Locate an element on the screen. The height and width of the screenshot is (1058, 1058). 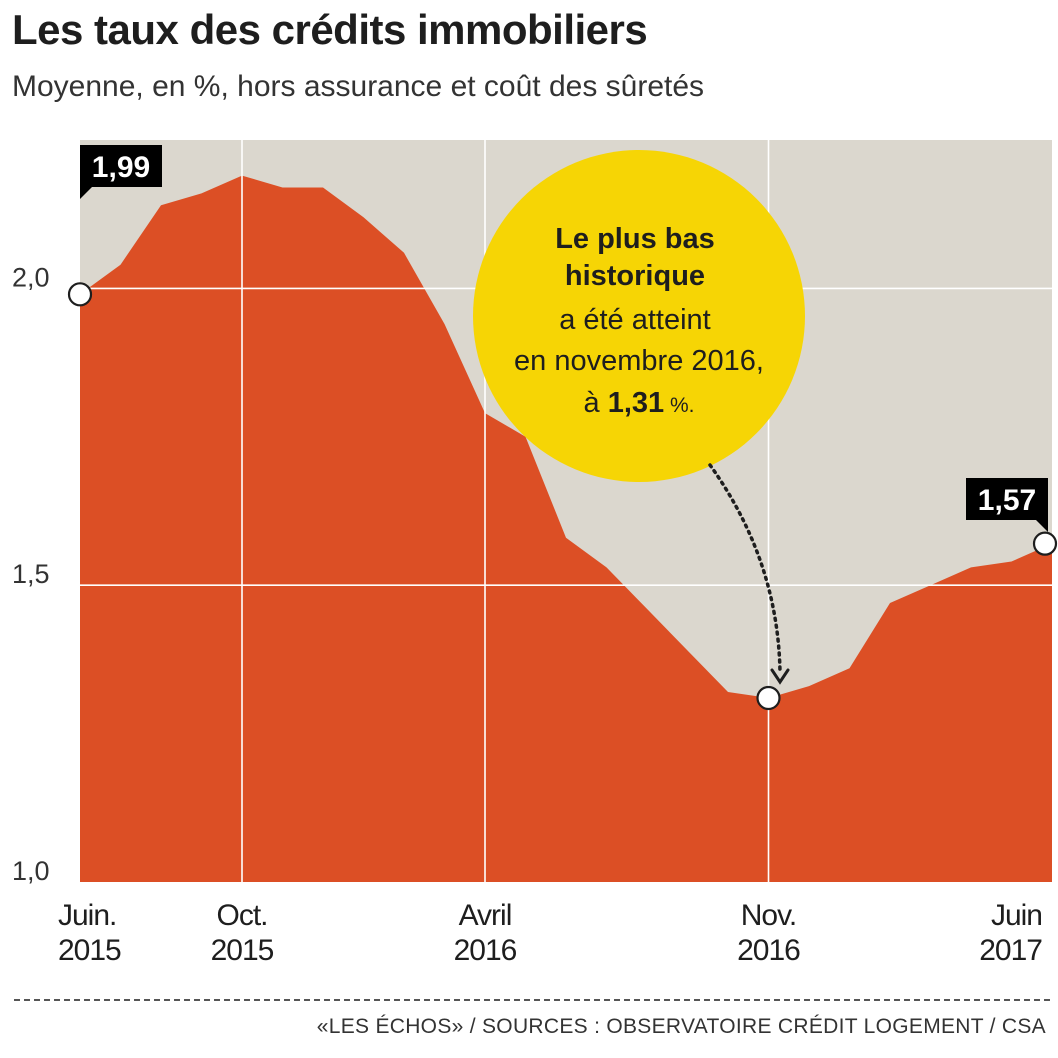
y-tick-label: 1,5 is located at coordinates (31, 574).